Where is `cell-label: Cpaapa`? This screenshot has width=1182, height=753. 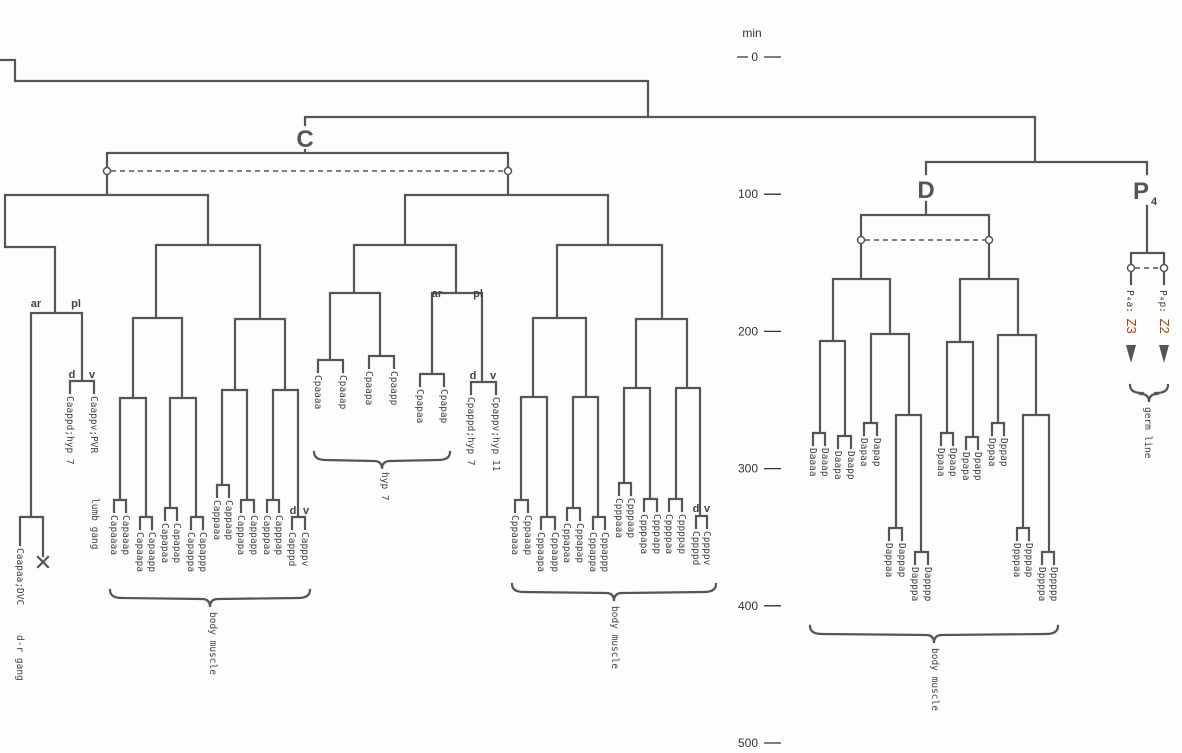 cell-label: Cpaapa is located at coordinates (368, 388).